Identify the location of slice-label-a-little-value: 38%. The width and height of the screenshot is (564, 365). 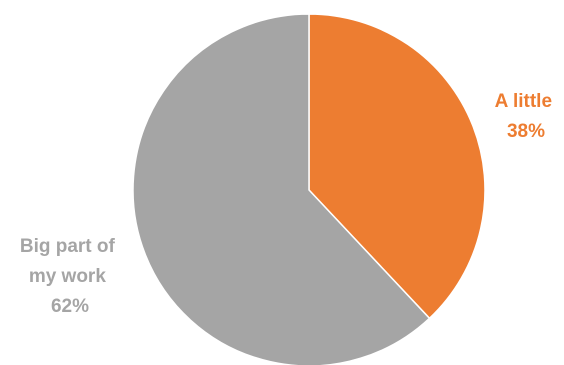
(526, 131).